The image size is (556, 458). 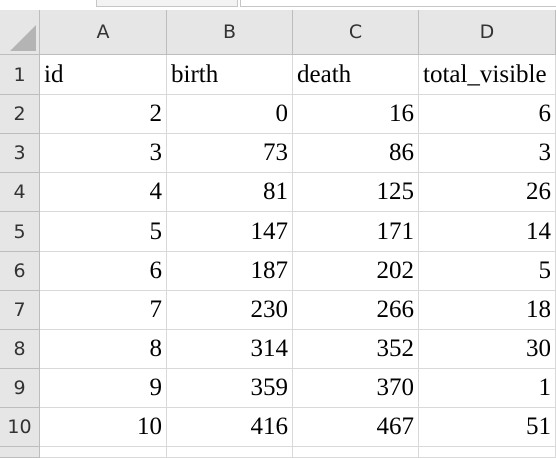 I want to click on cell-c9: 370, so click(x=356, y=388).